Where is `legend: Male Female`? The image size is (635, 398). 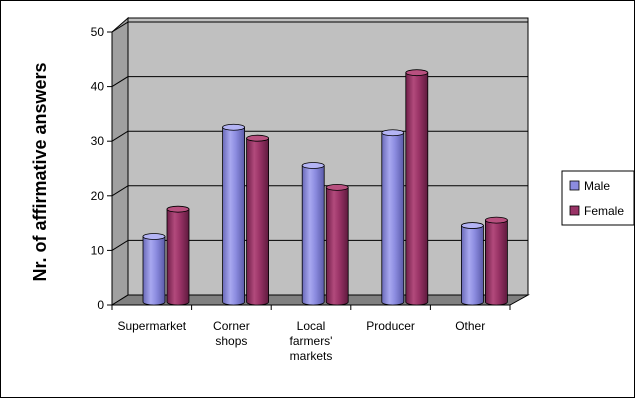
legend: Male Female is located at coordinates (598, 198).